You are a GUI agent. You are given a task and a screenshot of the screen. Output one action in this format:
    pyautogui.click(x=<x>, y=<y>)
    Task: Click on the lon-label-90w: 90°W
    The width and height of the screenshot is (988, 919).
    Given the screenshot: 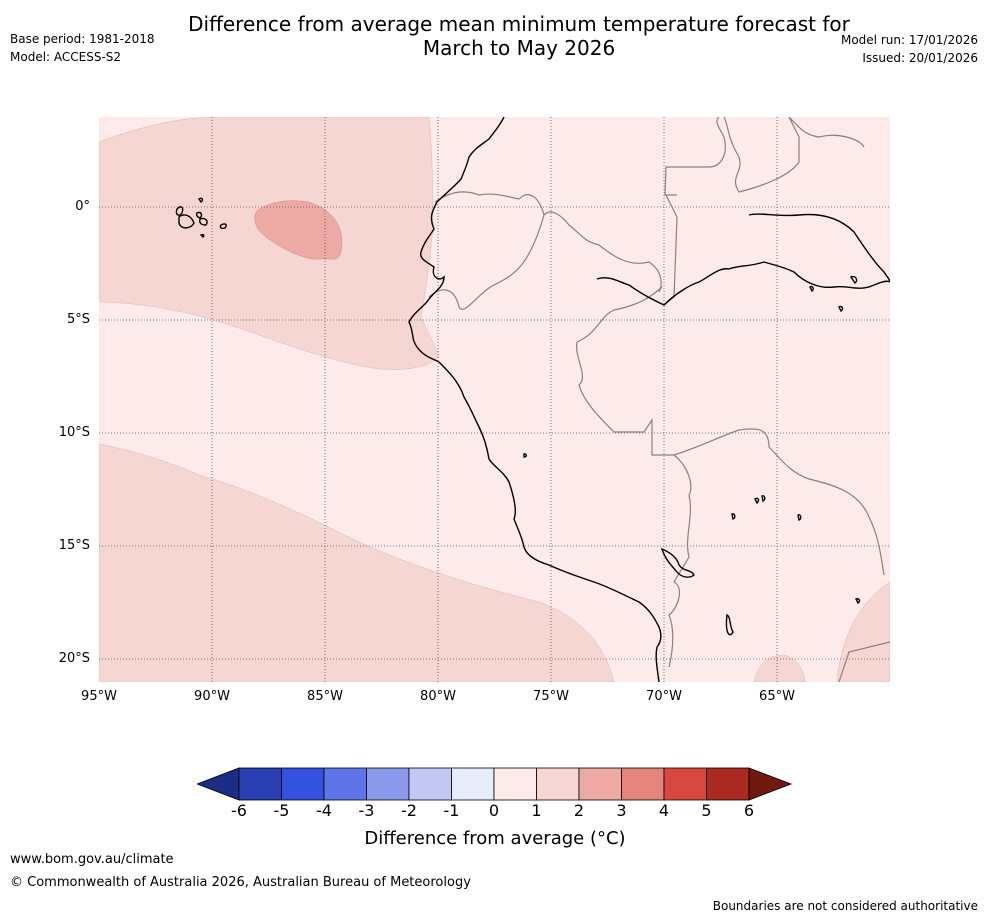 What is the action you would take?
    pyautogui.click(x=212, y=696)
    